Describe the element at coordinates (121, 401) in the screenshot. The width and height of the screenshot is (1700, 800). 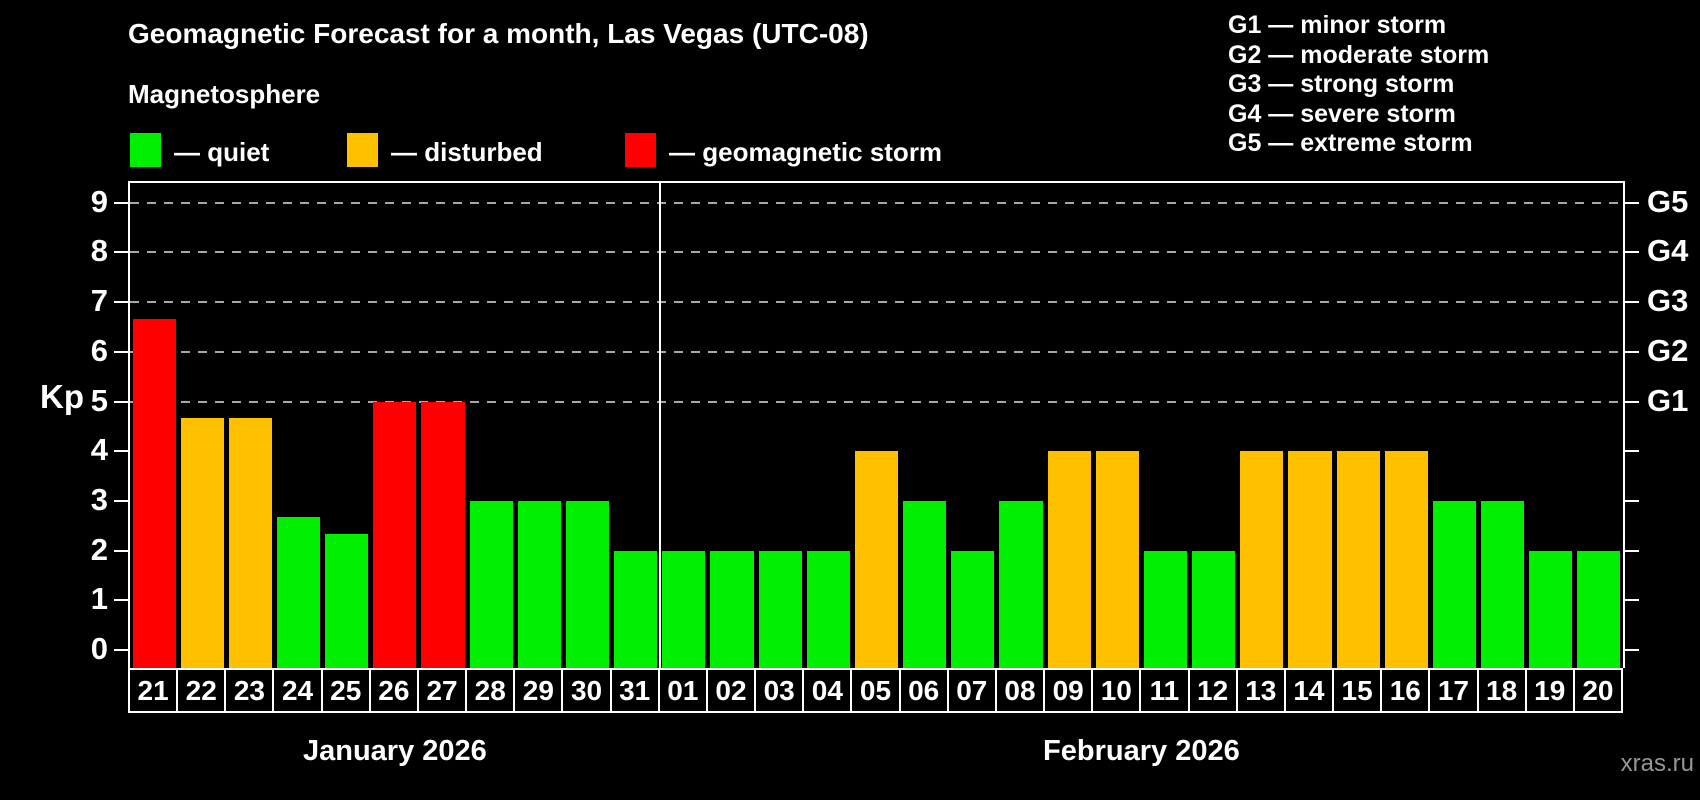
I see `left-tick-kp5` at that location.